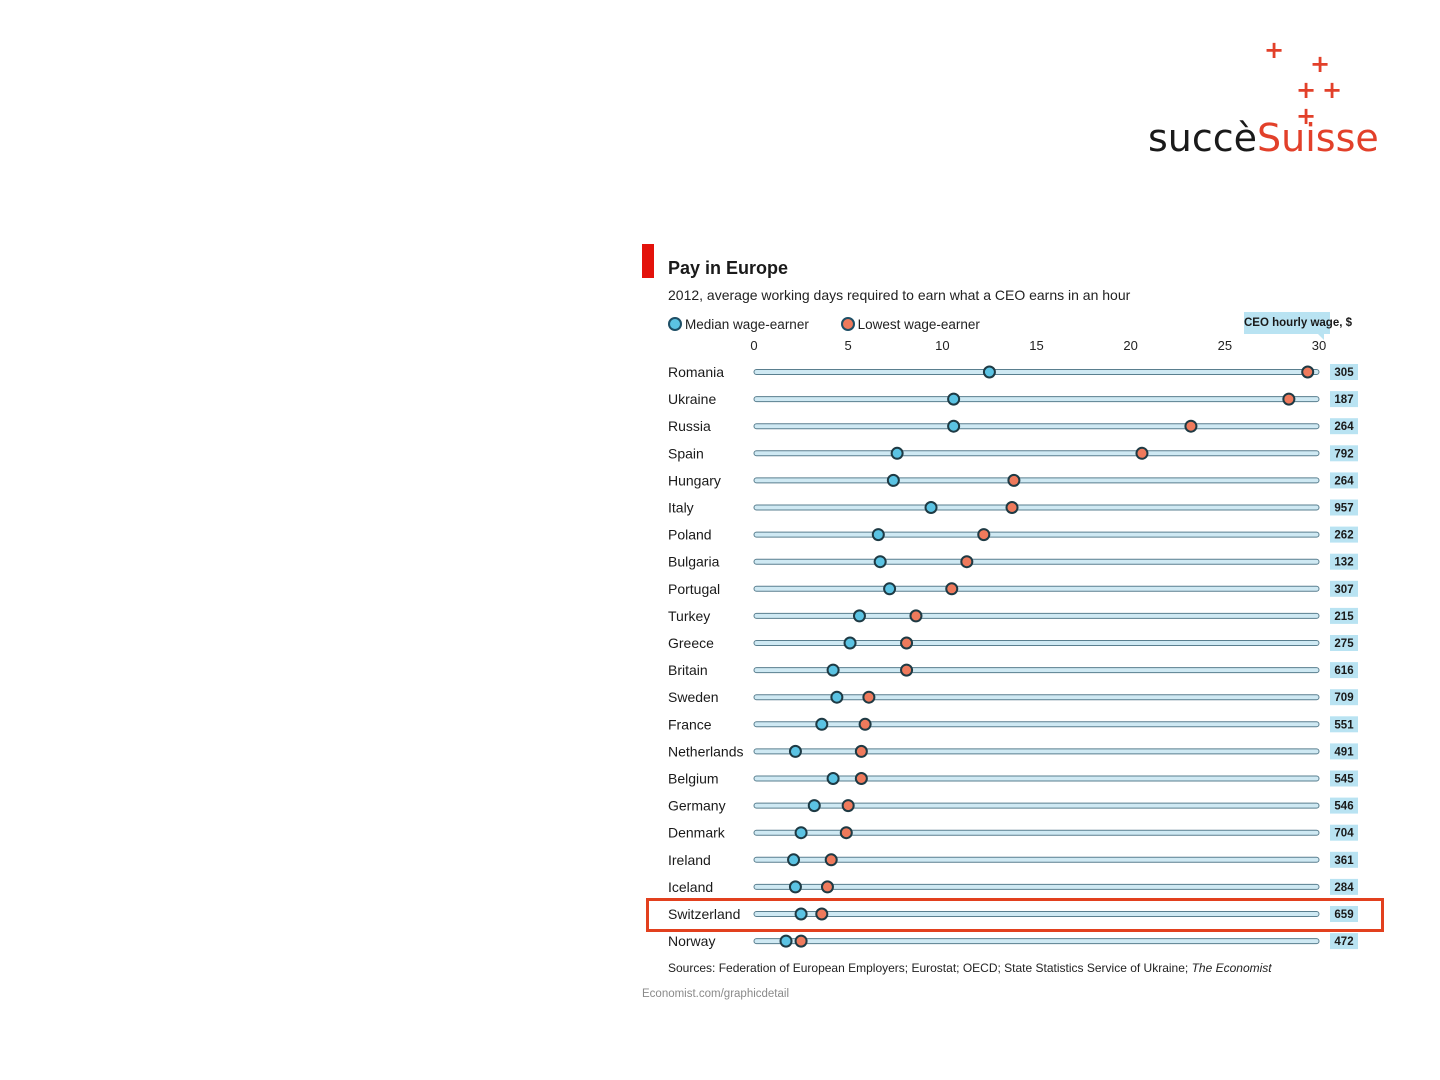  I want to click on ceo-wage-value: 551, so click(1344, 725).